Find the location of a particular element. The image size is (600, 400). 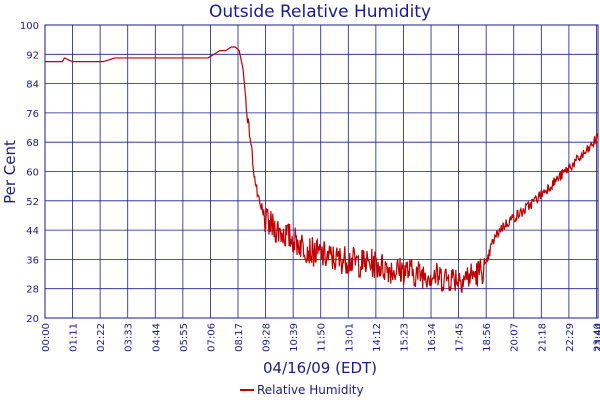

x-tick-label: 18:56 is located at coordinates (487, 337).